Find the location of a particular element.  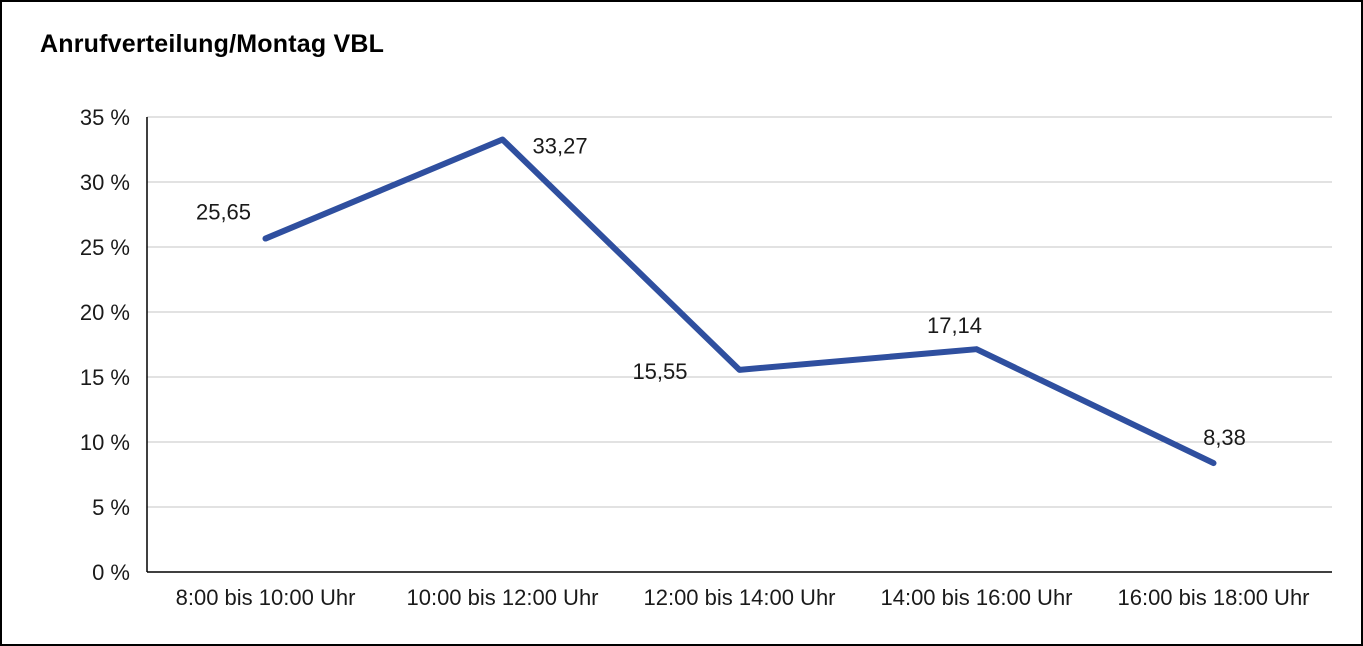

data-point-label: 15,55 is located at coordinates (659, 371).